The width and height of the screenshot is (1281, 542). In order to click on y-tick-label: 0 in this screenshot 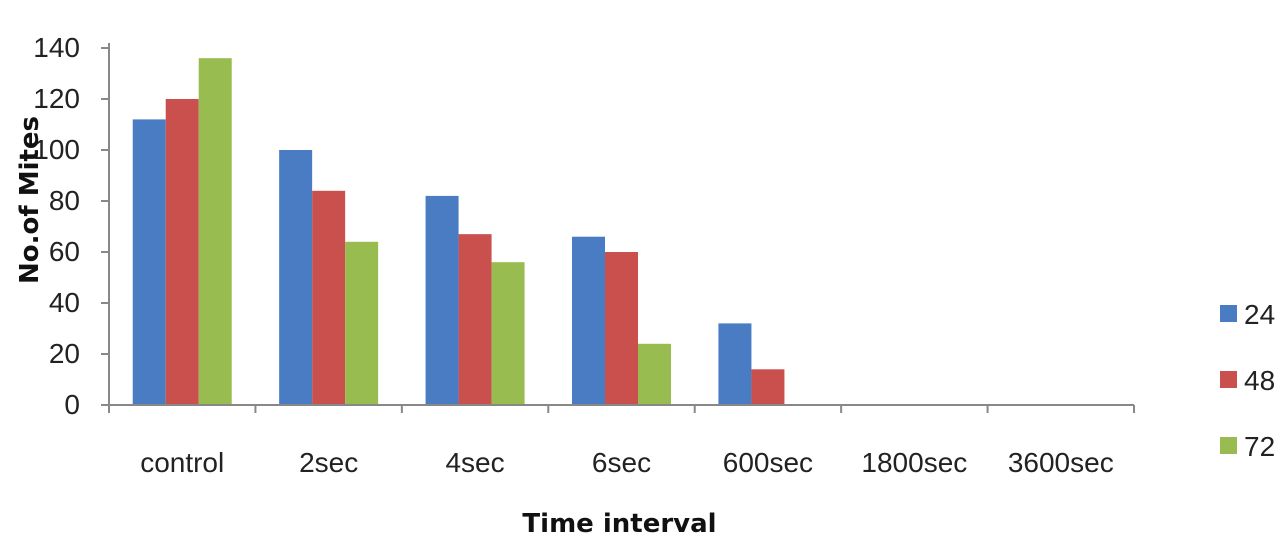, I will do `click(72, 404)`.